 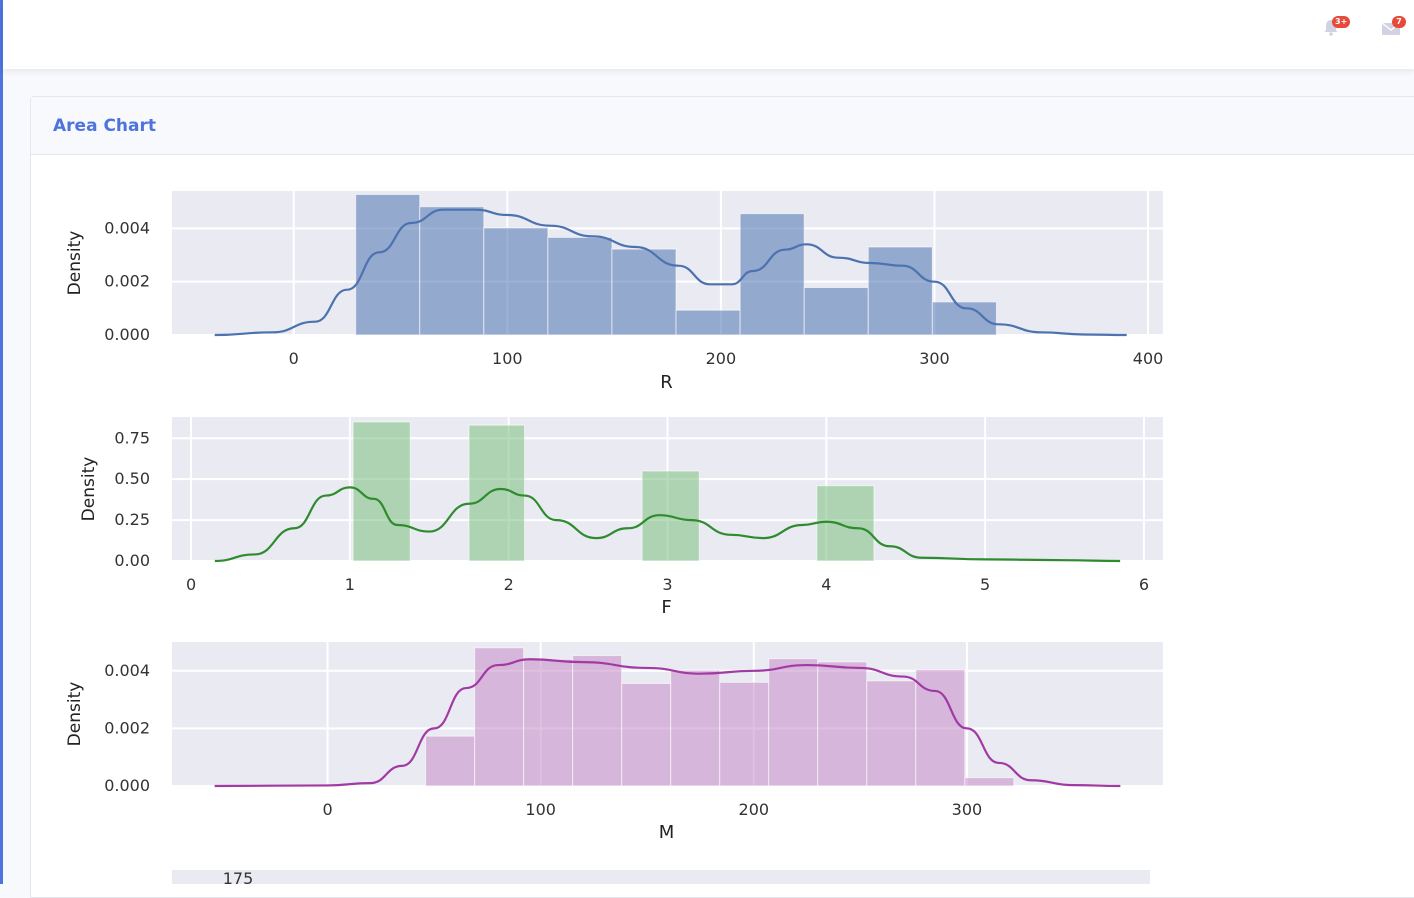 I want to click on notifications-badge: 3+, so click(x=1341, y=22).